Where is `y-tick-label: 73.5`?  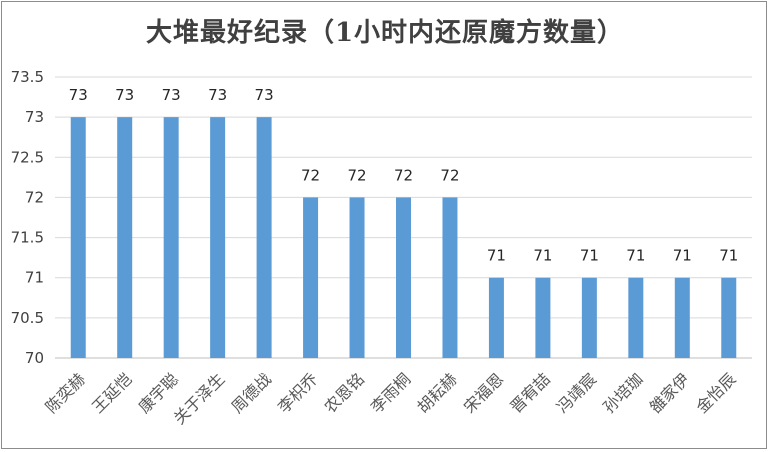 y-tick-label: 73.5 is located at coordinates (27, 77).